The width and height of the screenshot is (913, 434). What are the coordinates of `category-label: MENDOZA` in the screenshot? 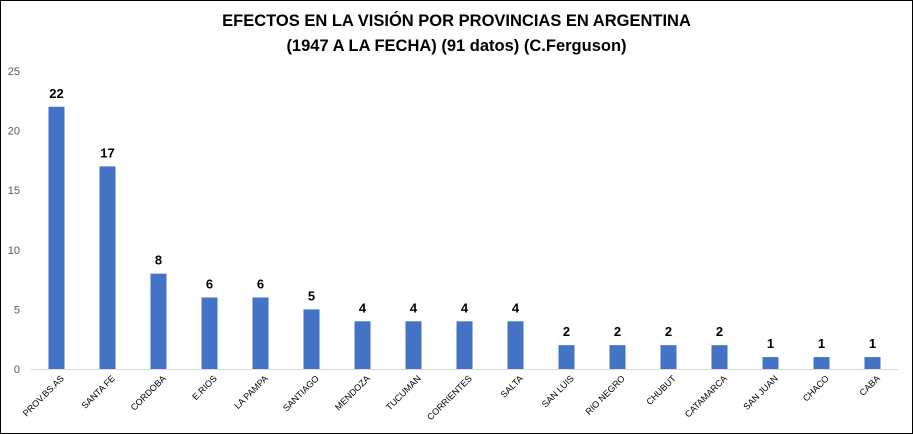 It's located at (352, 392).